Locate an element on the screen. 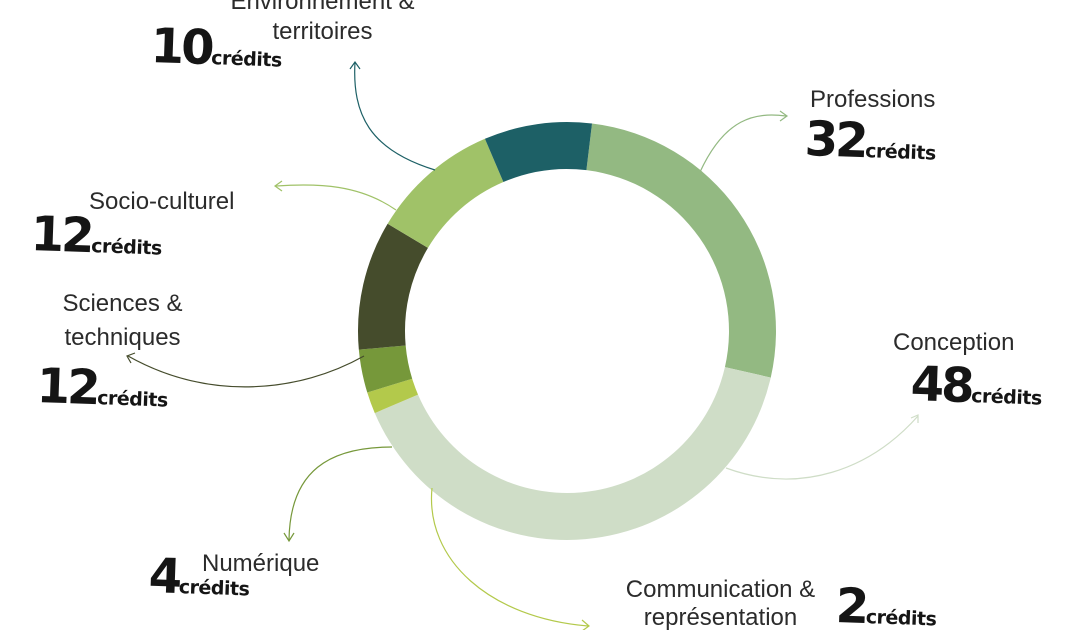 The width and height of the screenshot is (1080, 638). credit-communication-number: 2 is located at coordinates (851, 607).